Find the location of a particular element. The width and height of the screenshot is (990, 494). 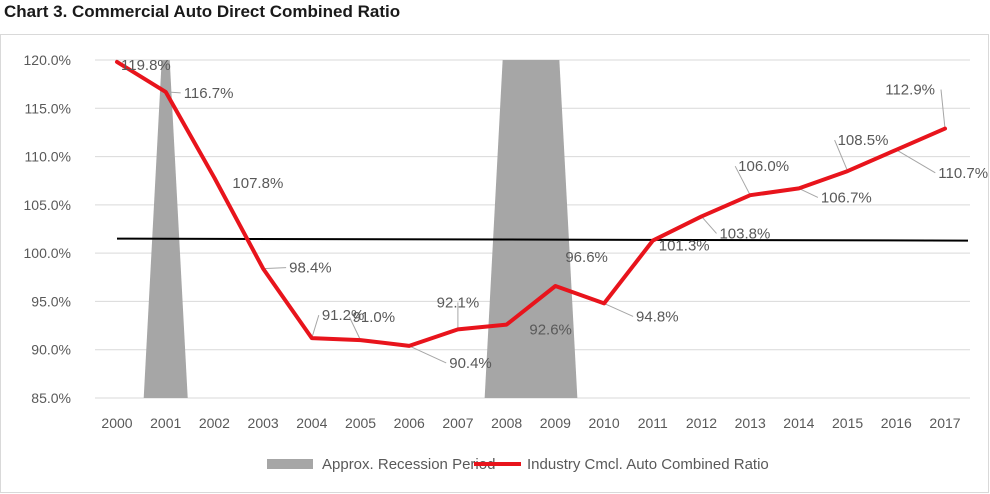

data-label: 98.4% is located at coordinates (310, 268).